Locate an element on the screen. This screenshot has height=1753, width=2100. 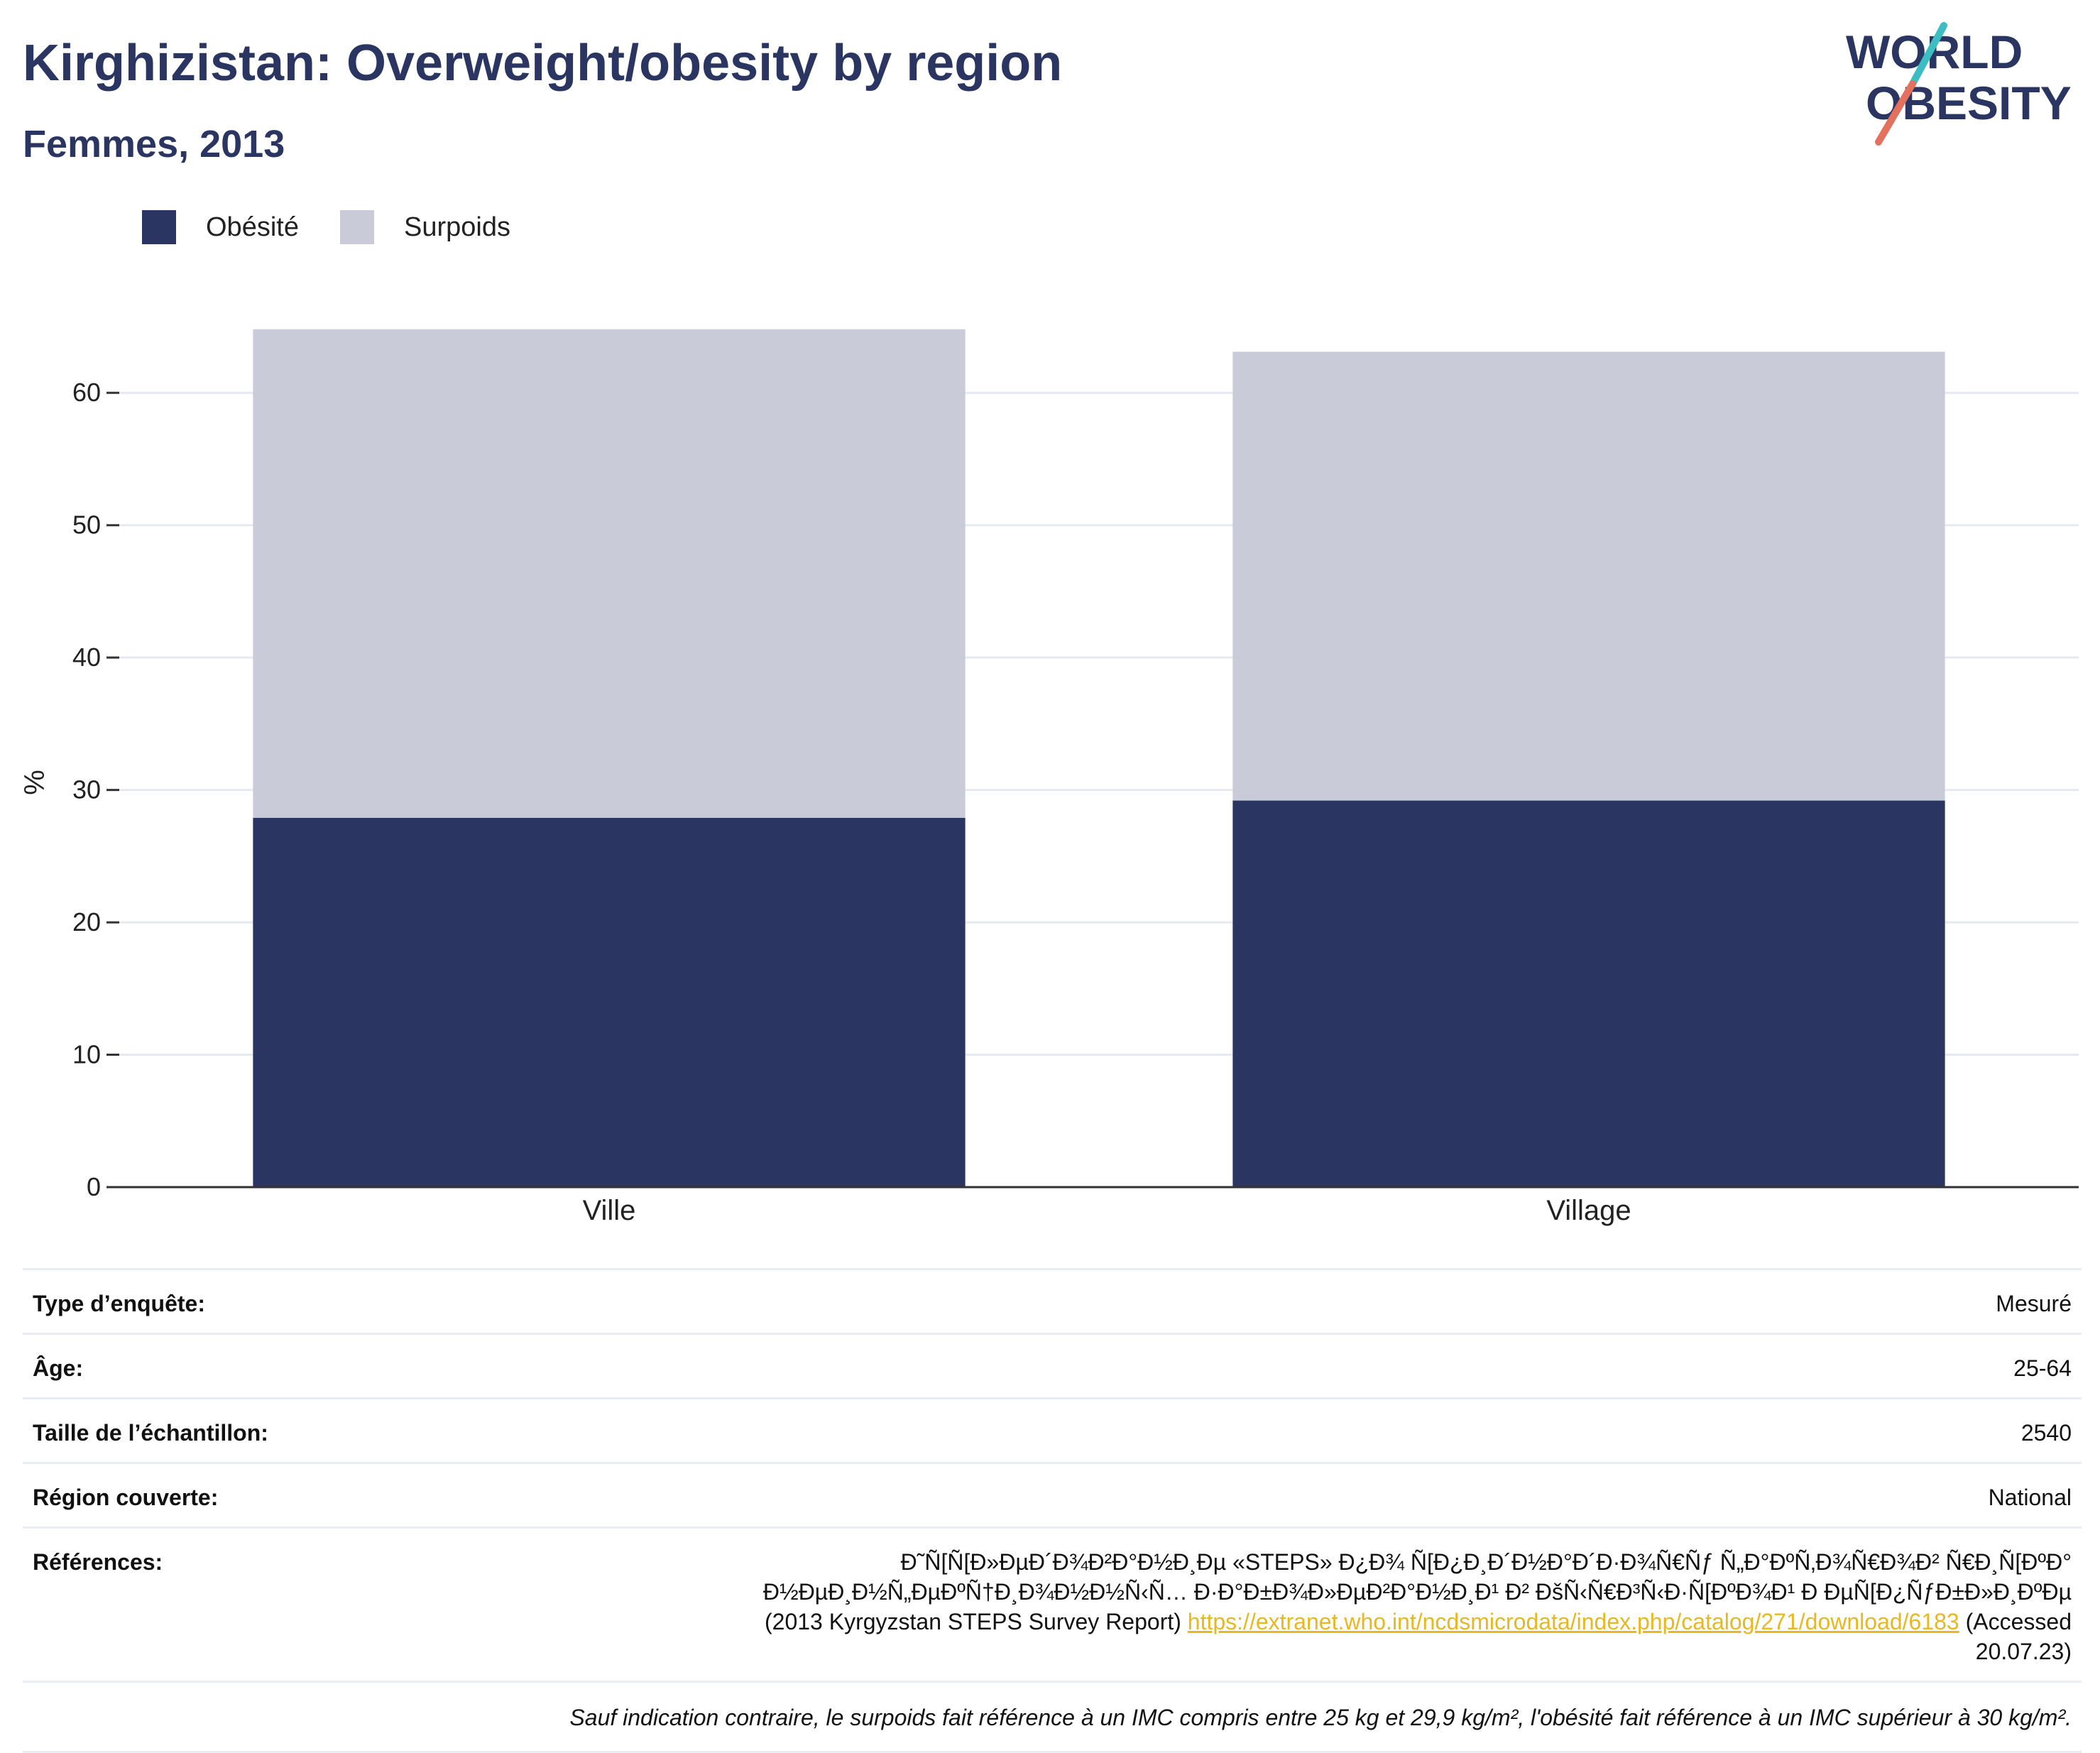
y-tick-label-60: 60 is located at coordinates (86, 392).